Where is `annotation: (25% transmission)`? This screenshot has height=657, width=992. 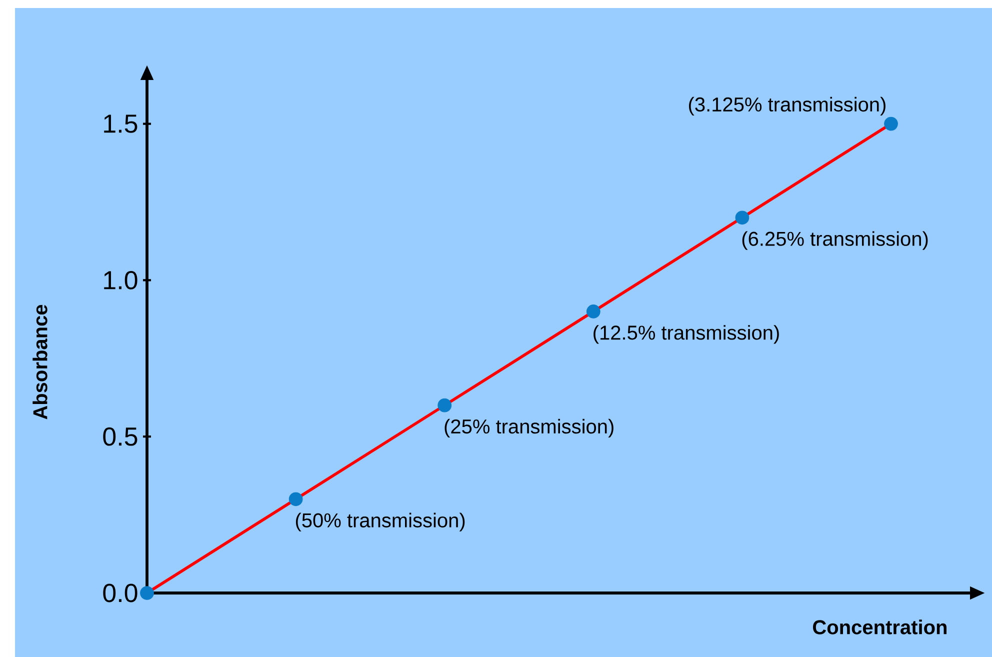 annotation: (25% transmission) is located at coordinates (529, 428).